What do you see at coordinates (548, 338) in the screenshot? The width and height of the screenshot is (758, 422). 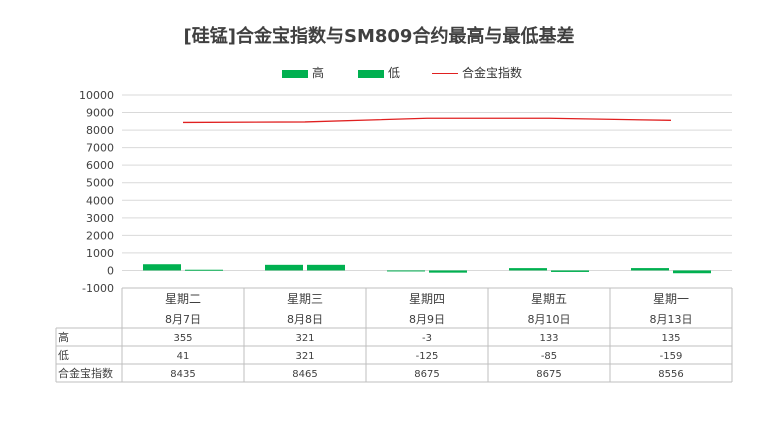 I see `table-cell: 133` at bounding box center [548, 338].